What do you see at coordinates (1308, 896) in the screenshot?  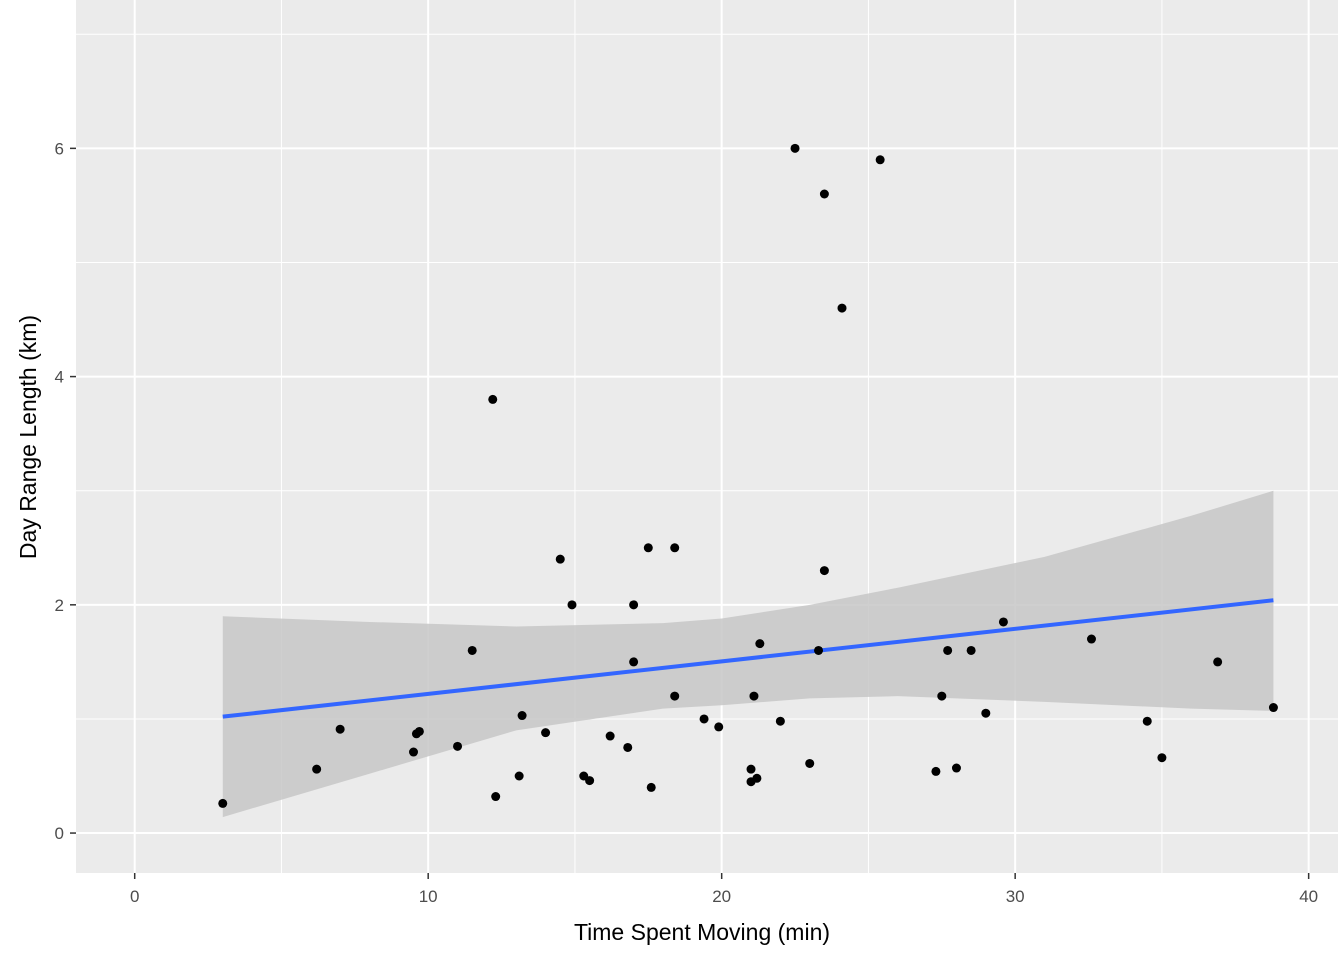 I see `x-tick-label: 40` at bounding box center [1308, 896].